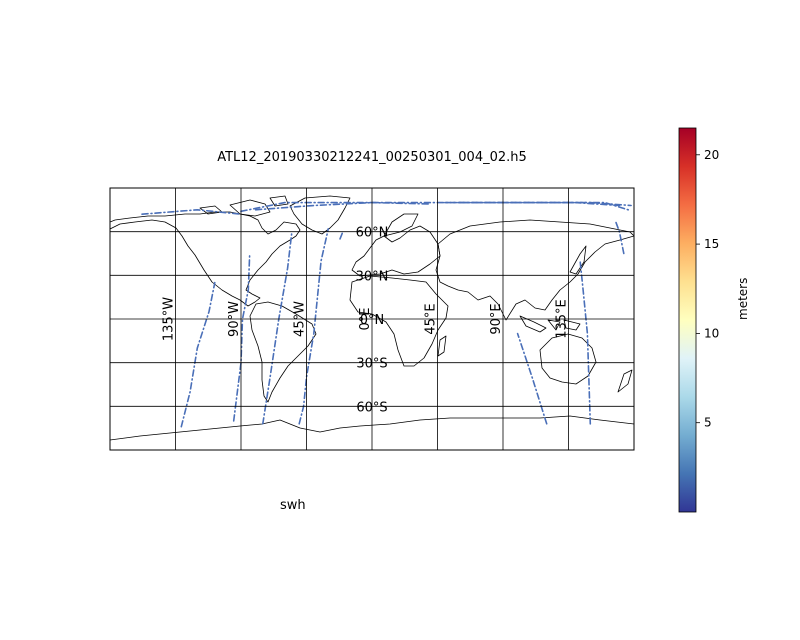  What do you see at coordinates (578, 260) in the screenshot?
I see `coastline-japan` at bounding box center [578, 260].